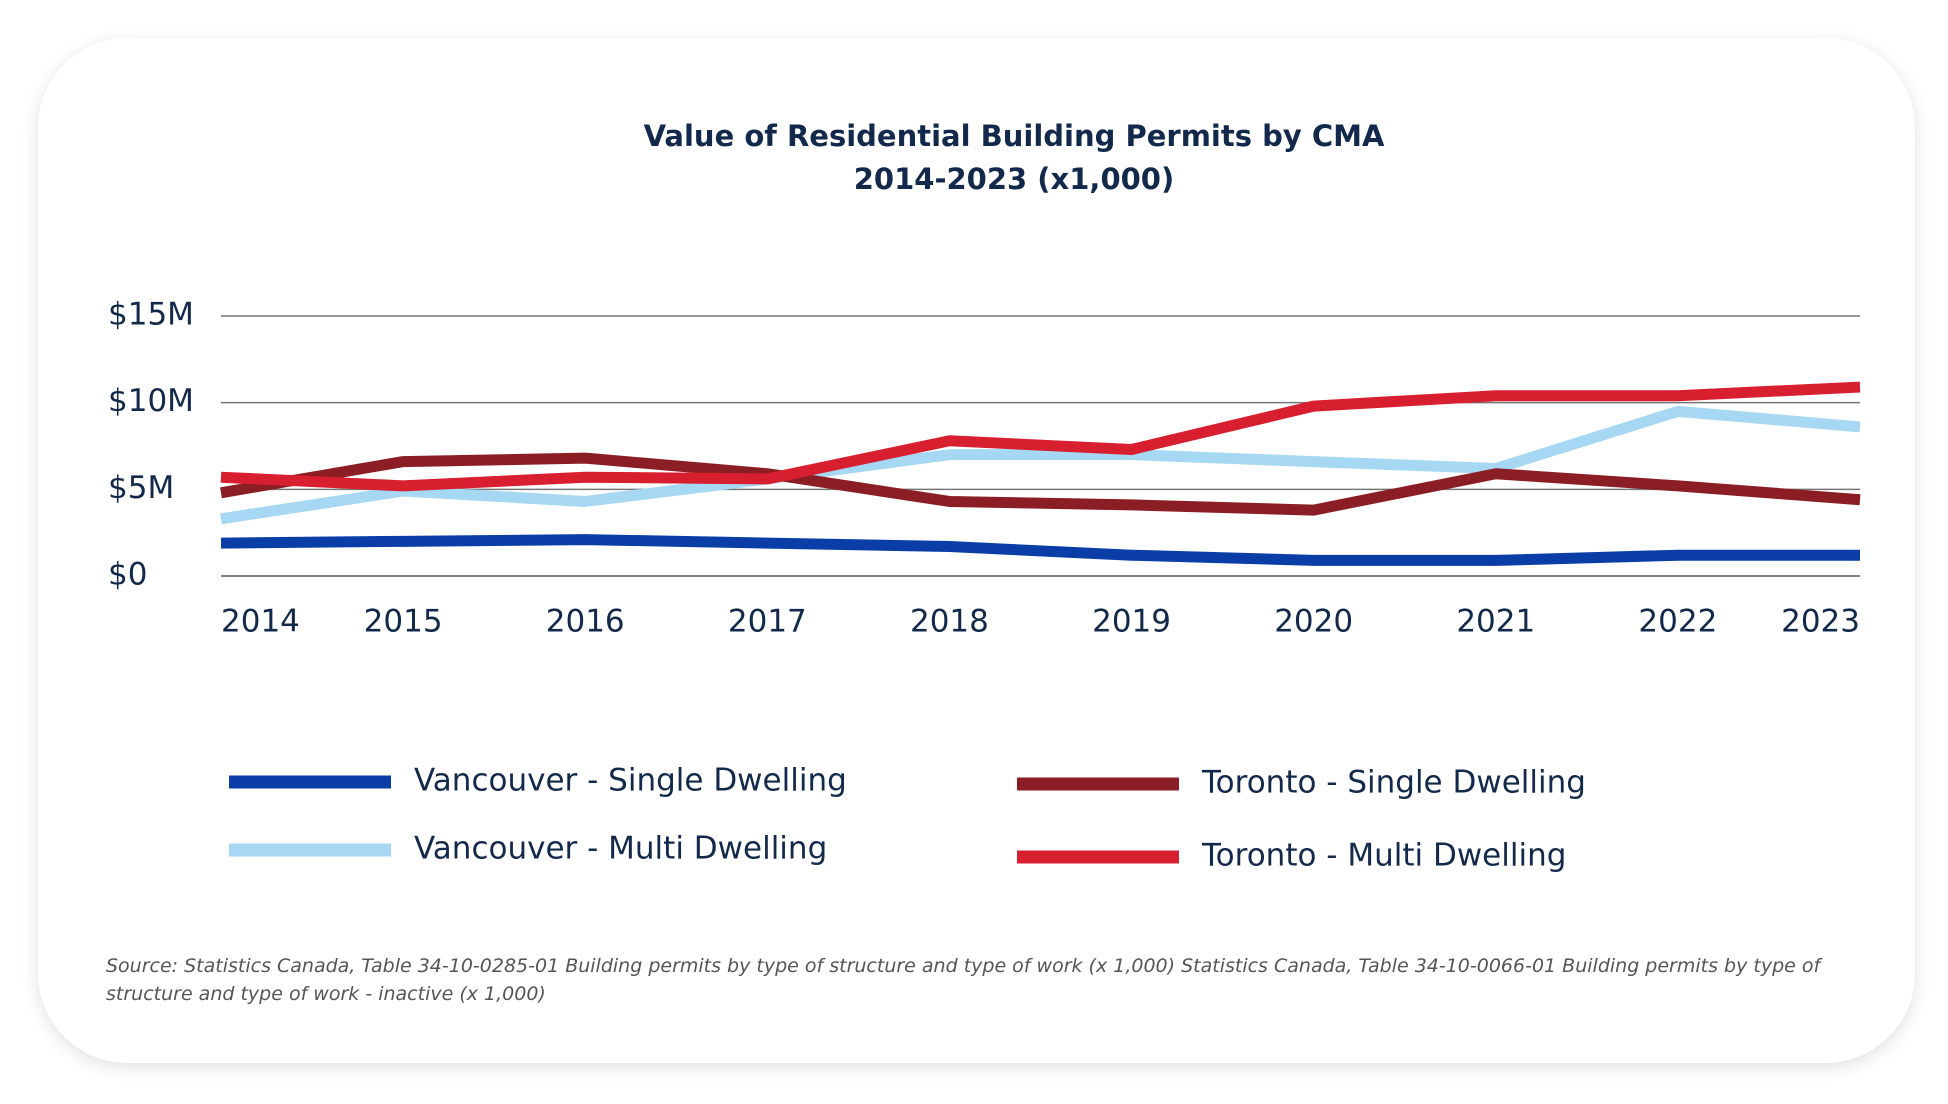 This screenshot has width=1948, height=1104. Describe the element at coordinates (141, 488) in the screenshot. I see `y-tick-label: $5M` at that location.